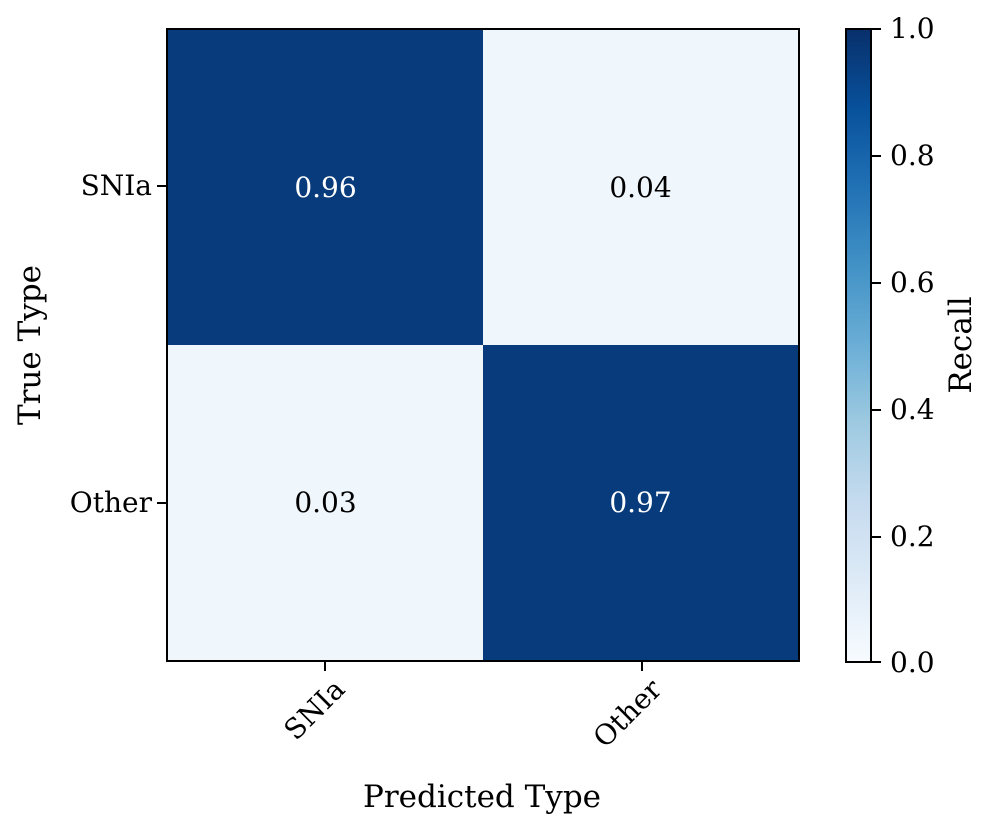  What do you see at coordinates (961, 345) in the screenshot?
I see `colorbar-title: Recall` at bounding box center [961, 345].